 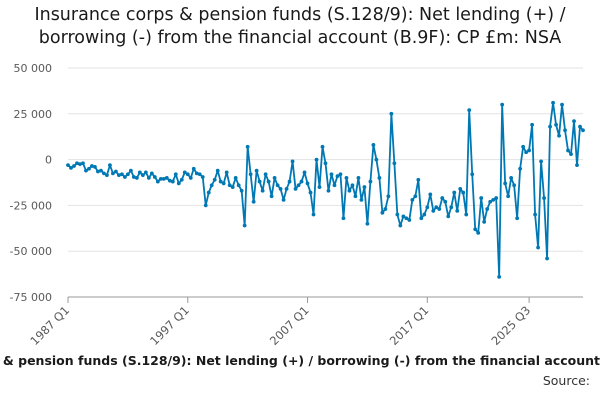 I want to click on x-tick-label: 1997 Q1, so click(x=169, y=325).